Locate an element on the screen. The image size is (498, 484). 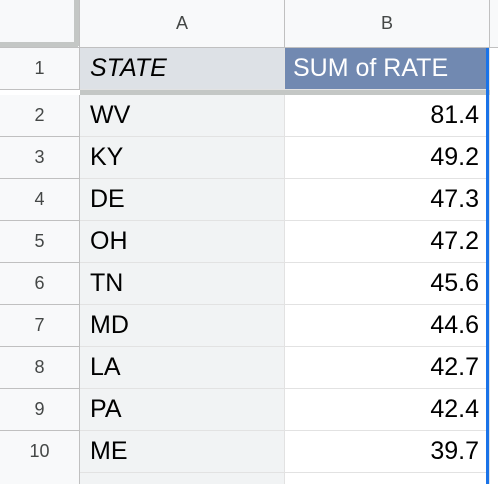
cell-rate: 42.7 is located at coordinates (387, 368).